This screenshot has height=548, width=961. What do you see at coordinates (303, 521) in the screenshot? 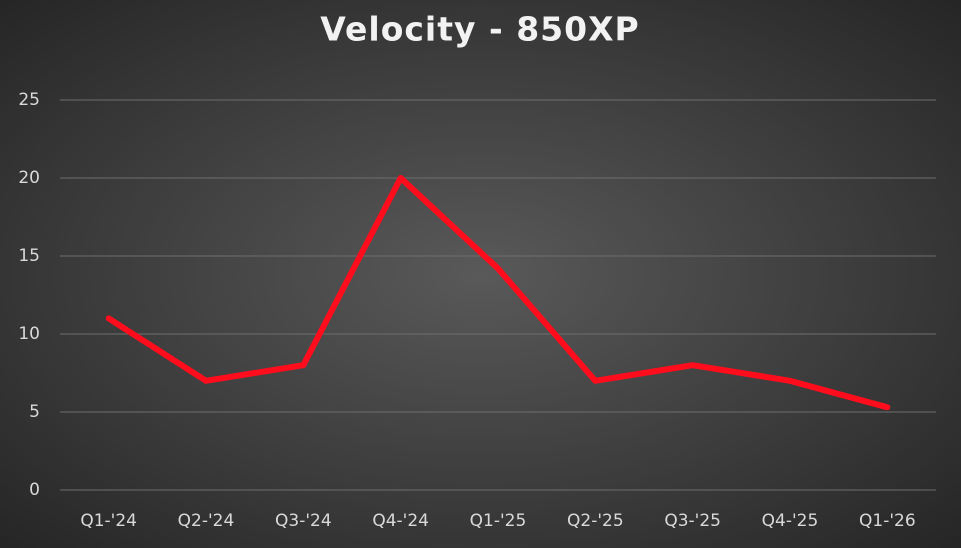
I see `x-tick-label: Q3-'24` at bounding box center [303, 521].